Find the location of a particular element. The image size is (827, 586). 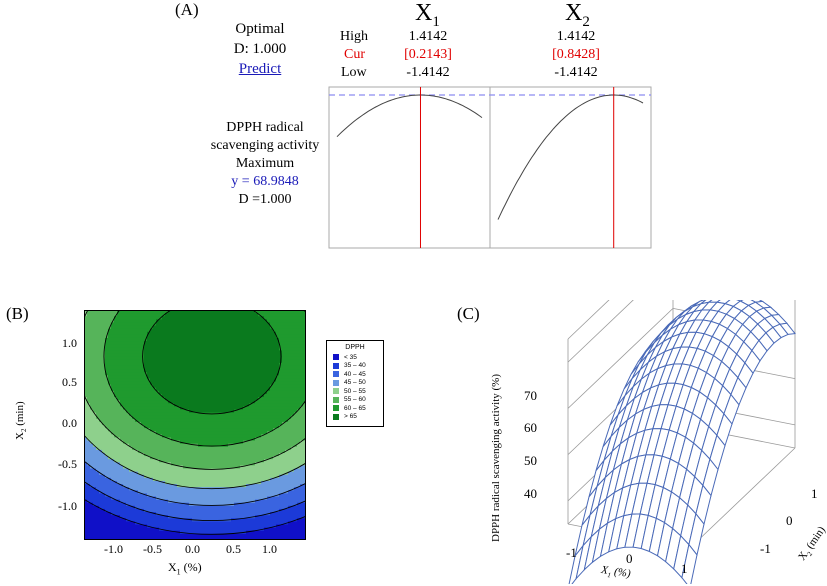

factor-x2-header: X2 is located at coordinates (577, 15).